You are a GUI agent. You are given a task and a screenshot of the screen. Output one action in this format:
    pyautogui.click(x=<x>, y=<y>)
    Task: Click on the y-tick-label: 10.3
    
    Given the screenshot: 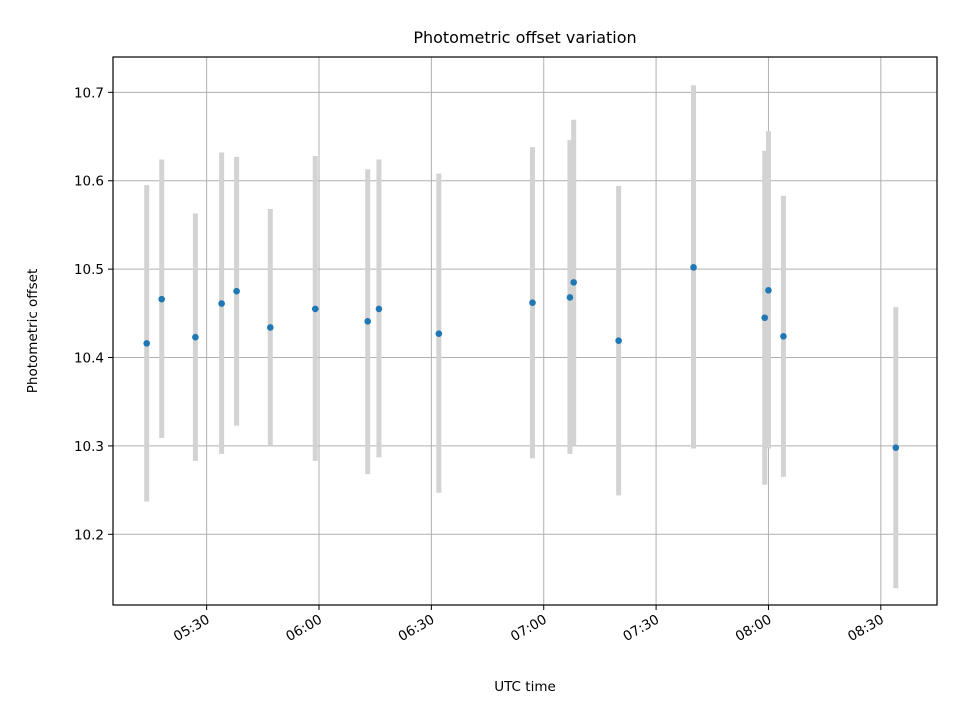 What is the action you would take?
    pyautogui.click(x=89, y=447)
    